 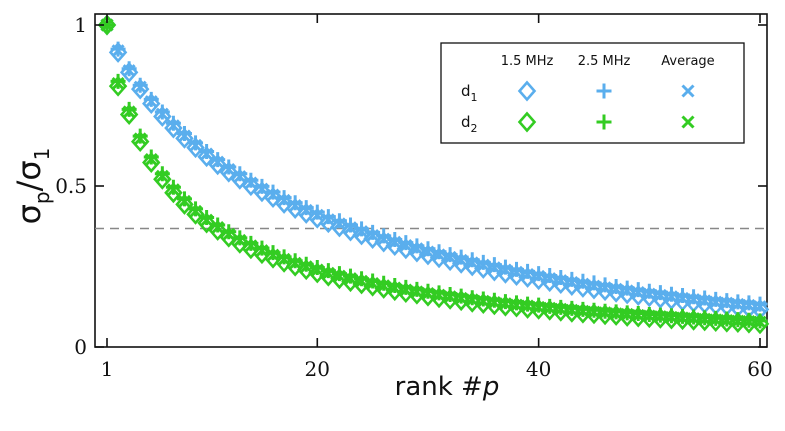 What do you see at coordinates (80, 347) in the screenshot?
I see `y-tick-label: 0` at bounding box center [80, 347].